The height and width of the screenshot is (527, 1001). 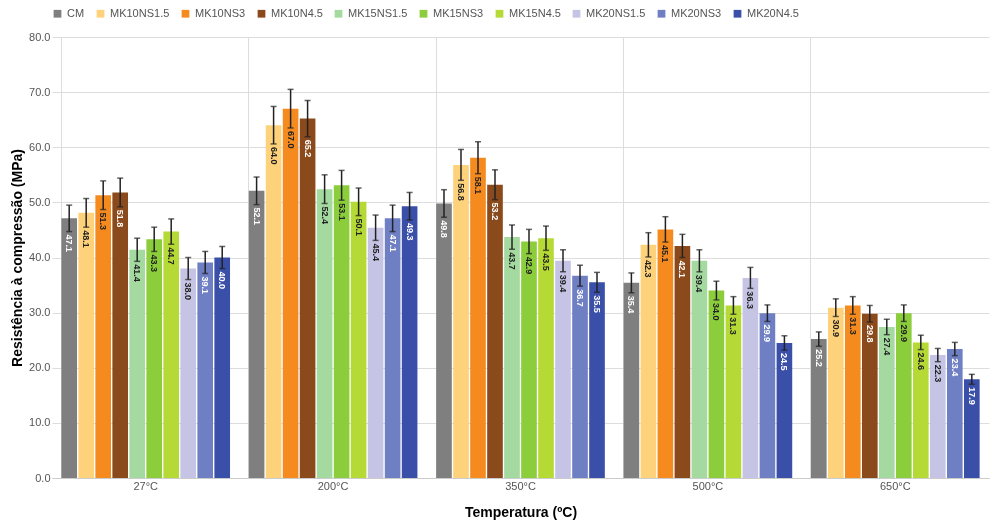 What do you see at coordinates (137, 273) in the screenshot?
I see `data-label: 41.4` at bounding box center [137, 273].